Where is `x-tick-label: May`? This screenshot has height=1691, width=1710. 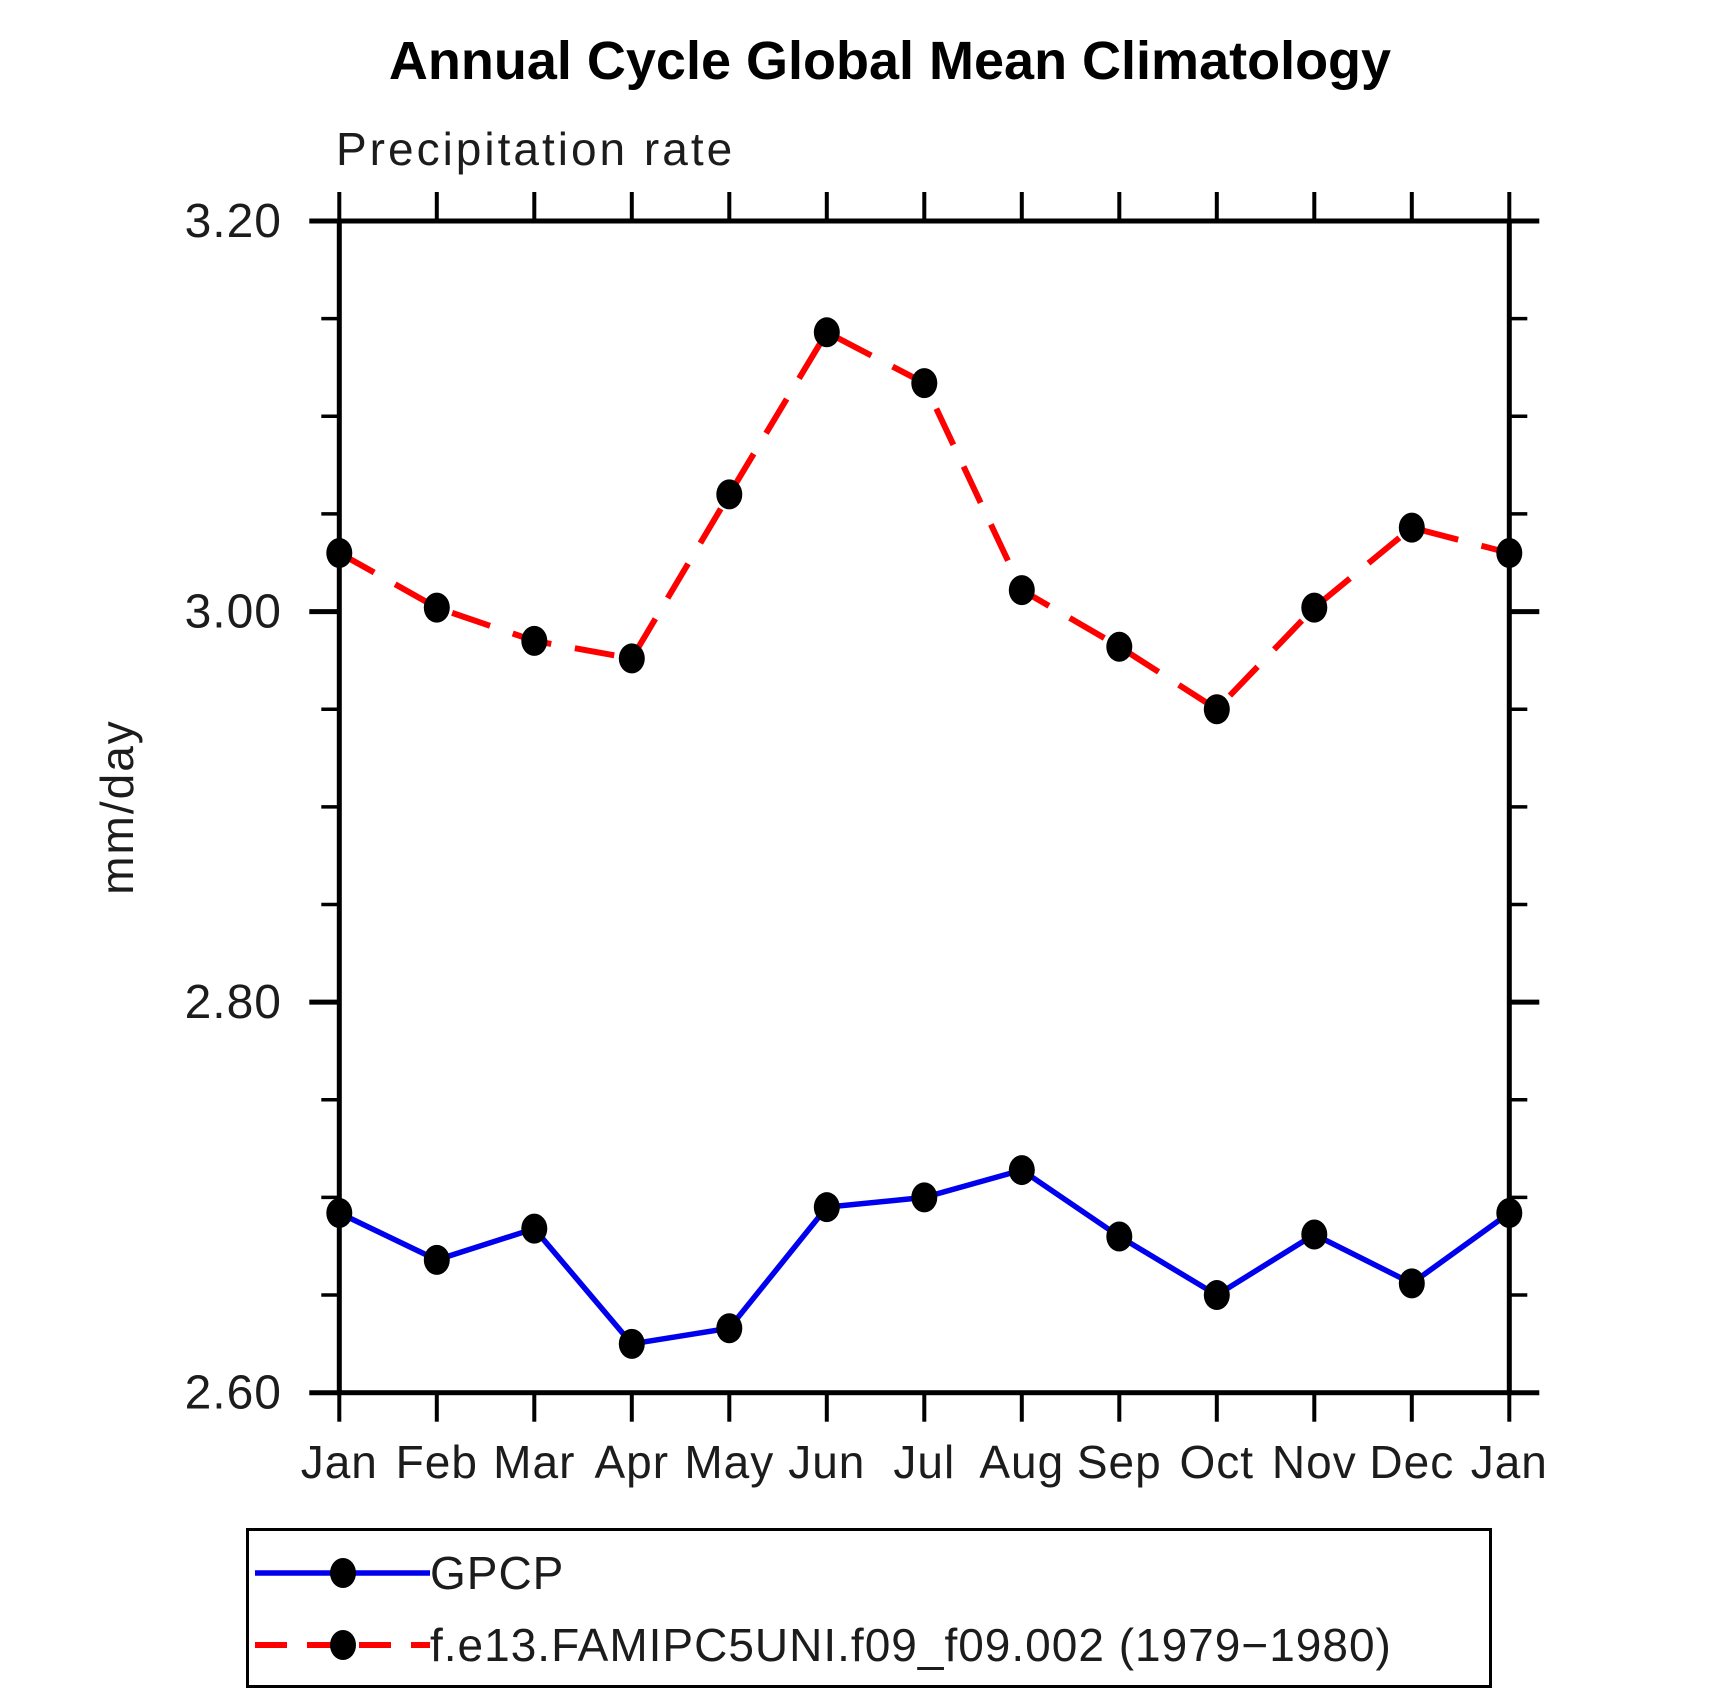
x-tick-label: May is located at coordinates (729, 1462).